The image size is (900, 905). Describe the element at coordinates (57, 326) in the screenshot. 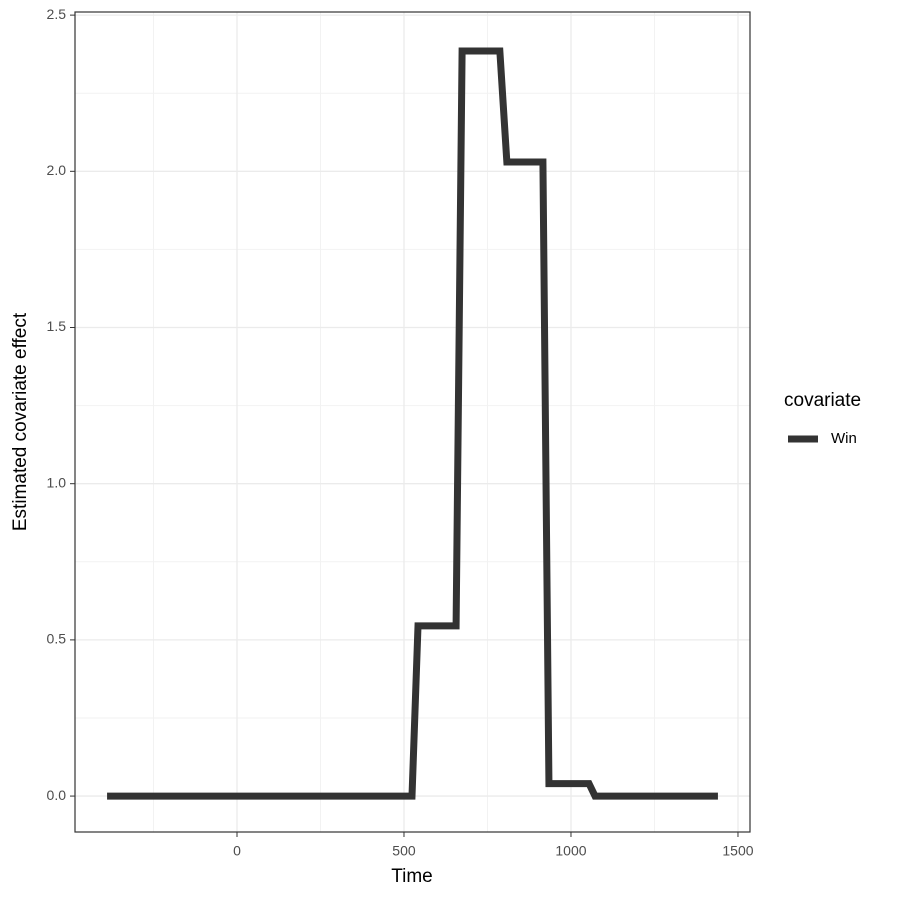

I see `y-tick-label: 1.5` at that location.